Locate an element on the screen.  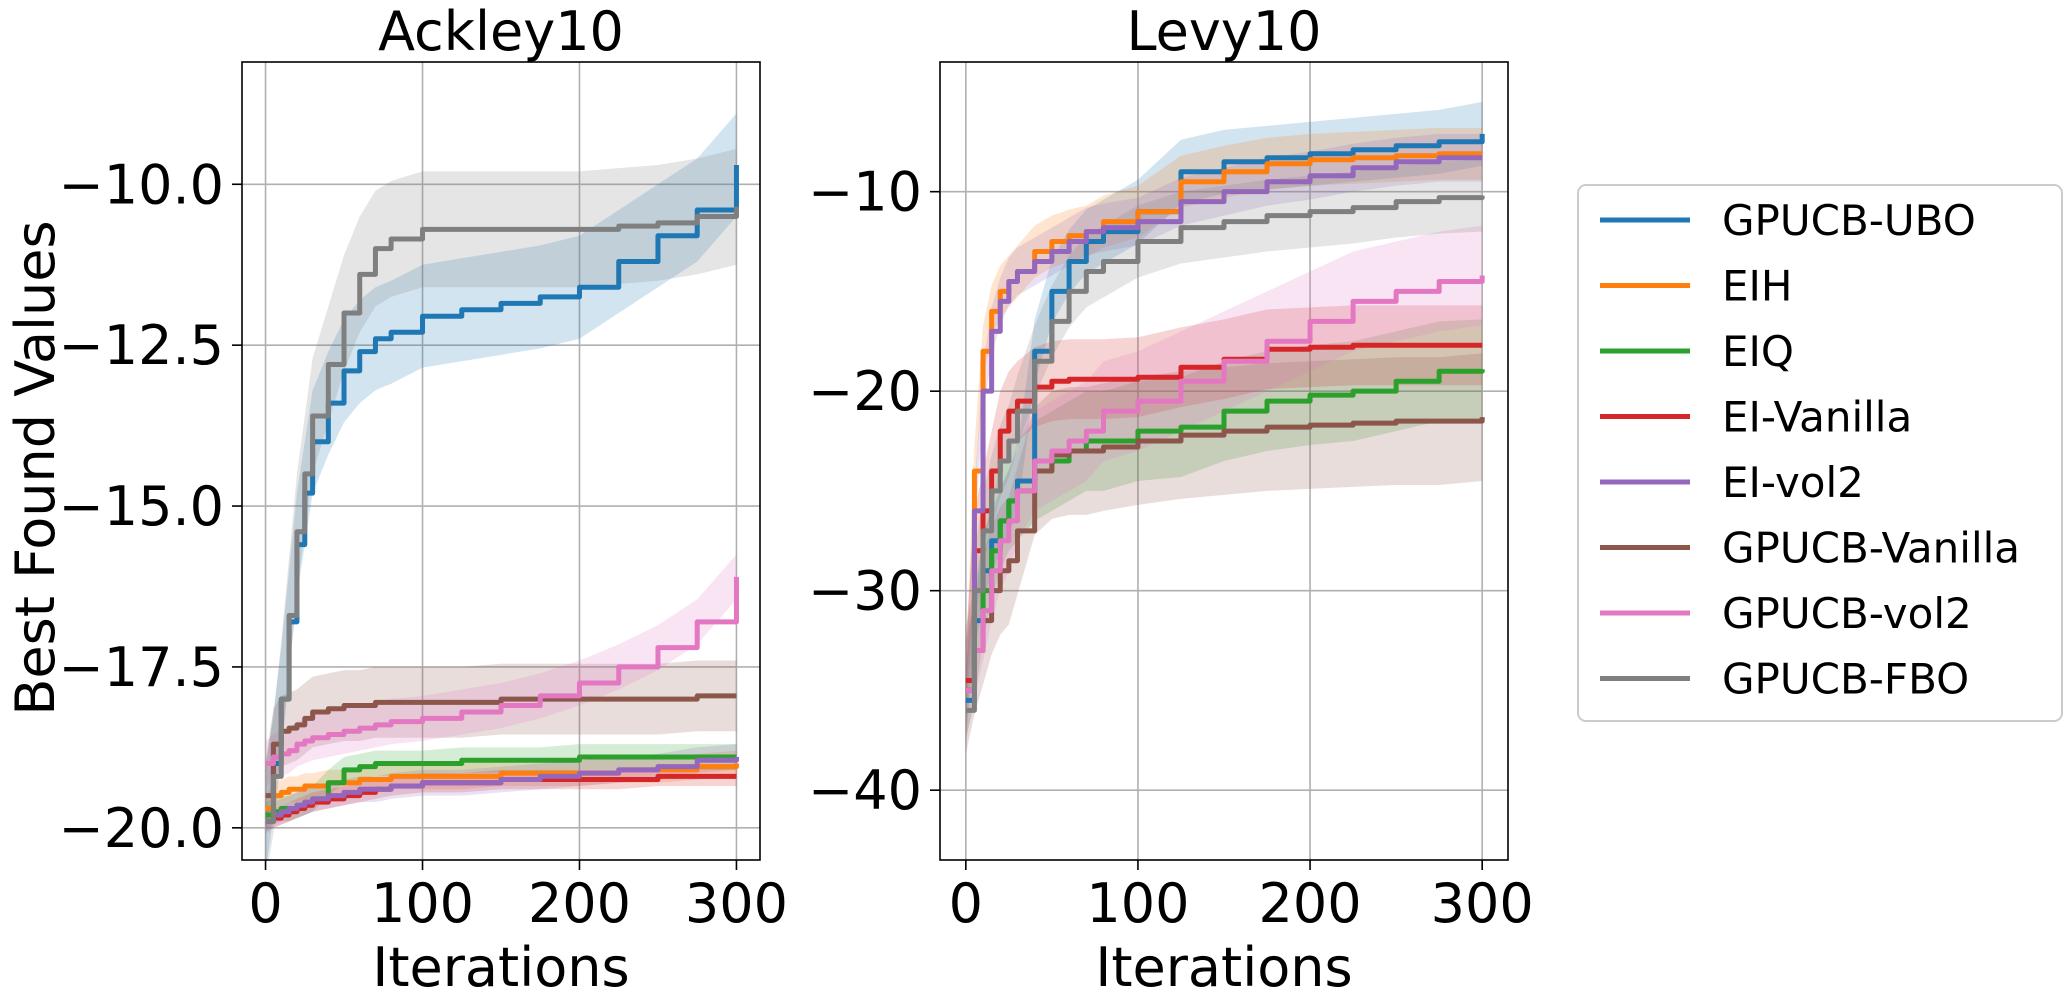
chart-title: Ackley10 is located at coordinates (501, 31).